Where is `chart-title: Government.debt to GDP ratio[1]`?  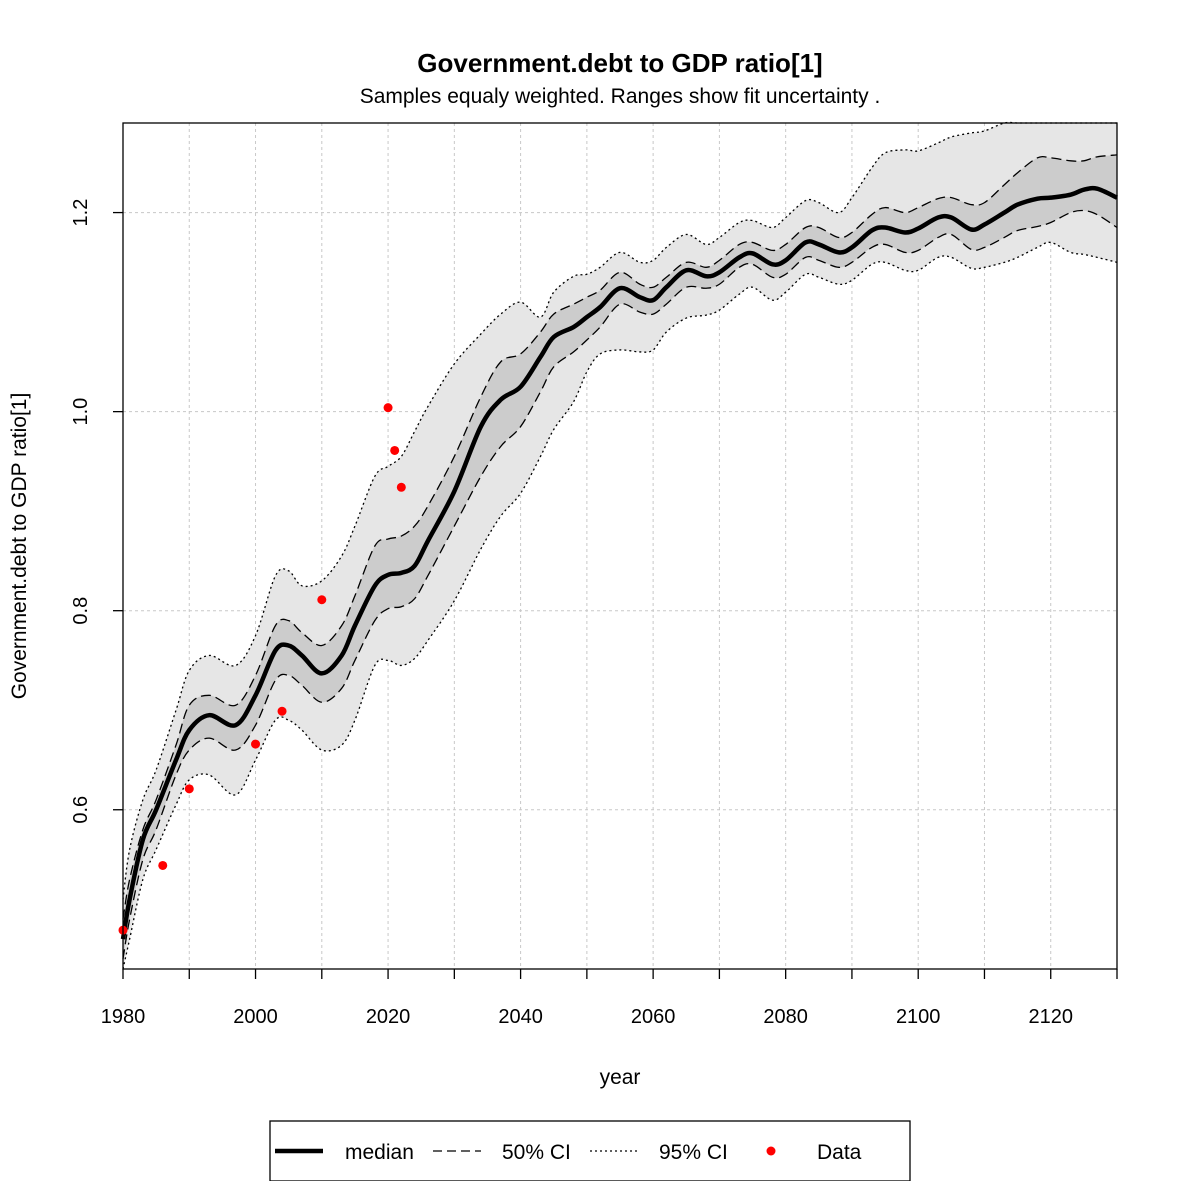 chart-title: Government.debt to GDP ratio[1] is located at coordinates (619, 63).